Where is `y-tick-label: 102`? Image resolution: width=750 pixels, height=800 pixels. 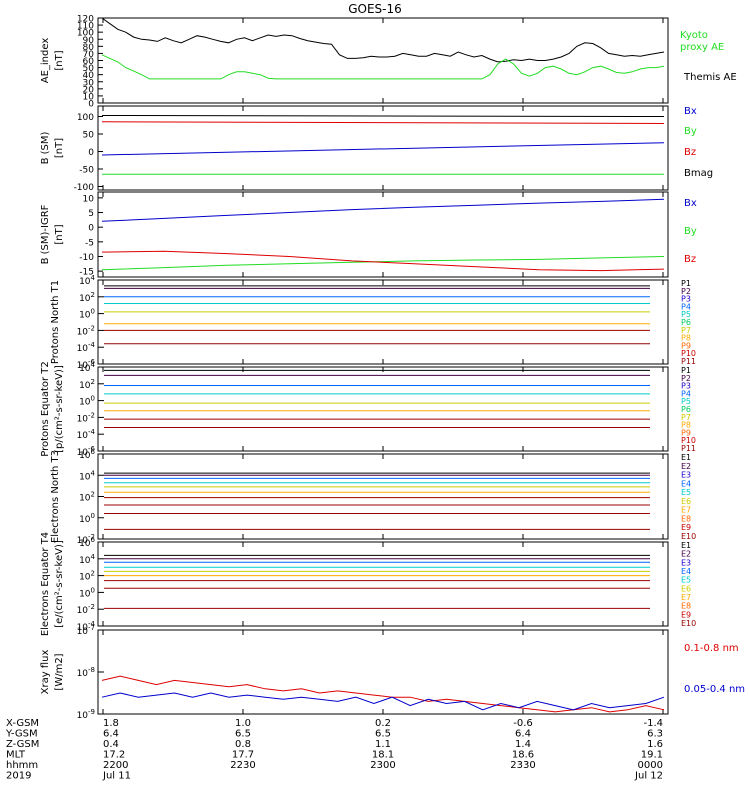
y-tick-label: 102 is located at coordinates (87, 497).